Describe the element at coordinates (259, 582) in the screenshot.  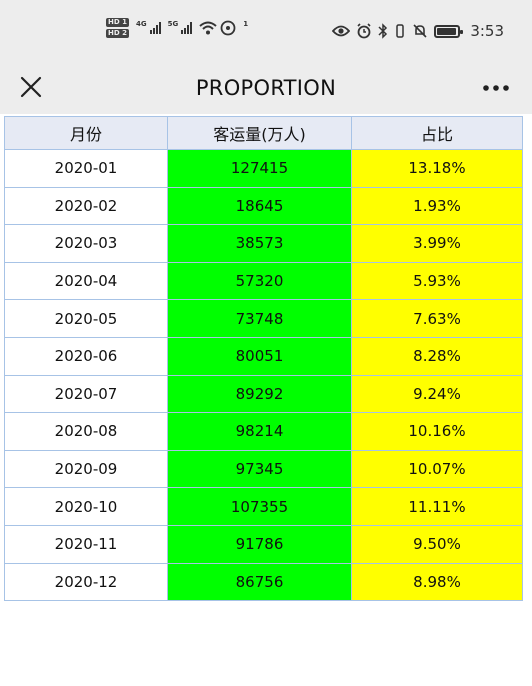
I see `volume-cell: 86756` at that location.